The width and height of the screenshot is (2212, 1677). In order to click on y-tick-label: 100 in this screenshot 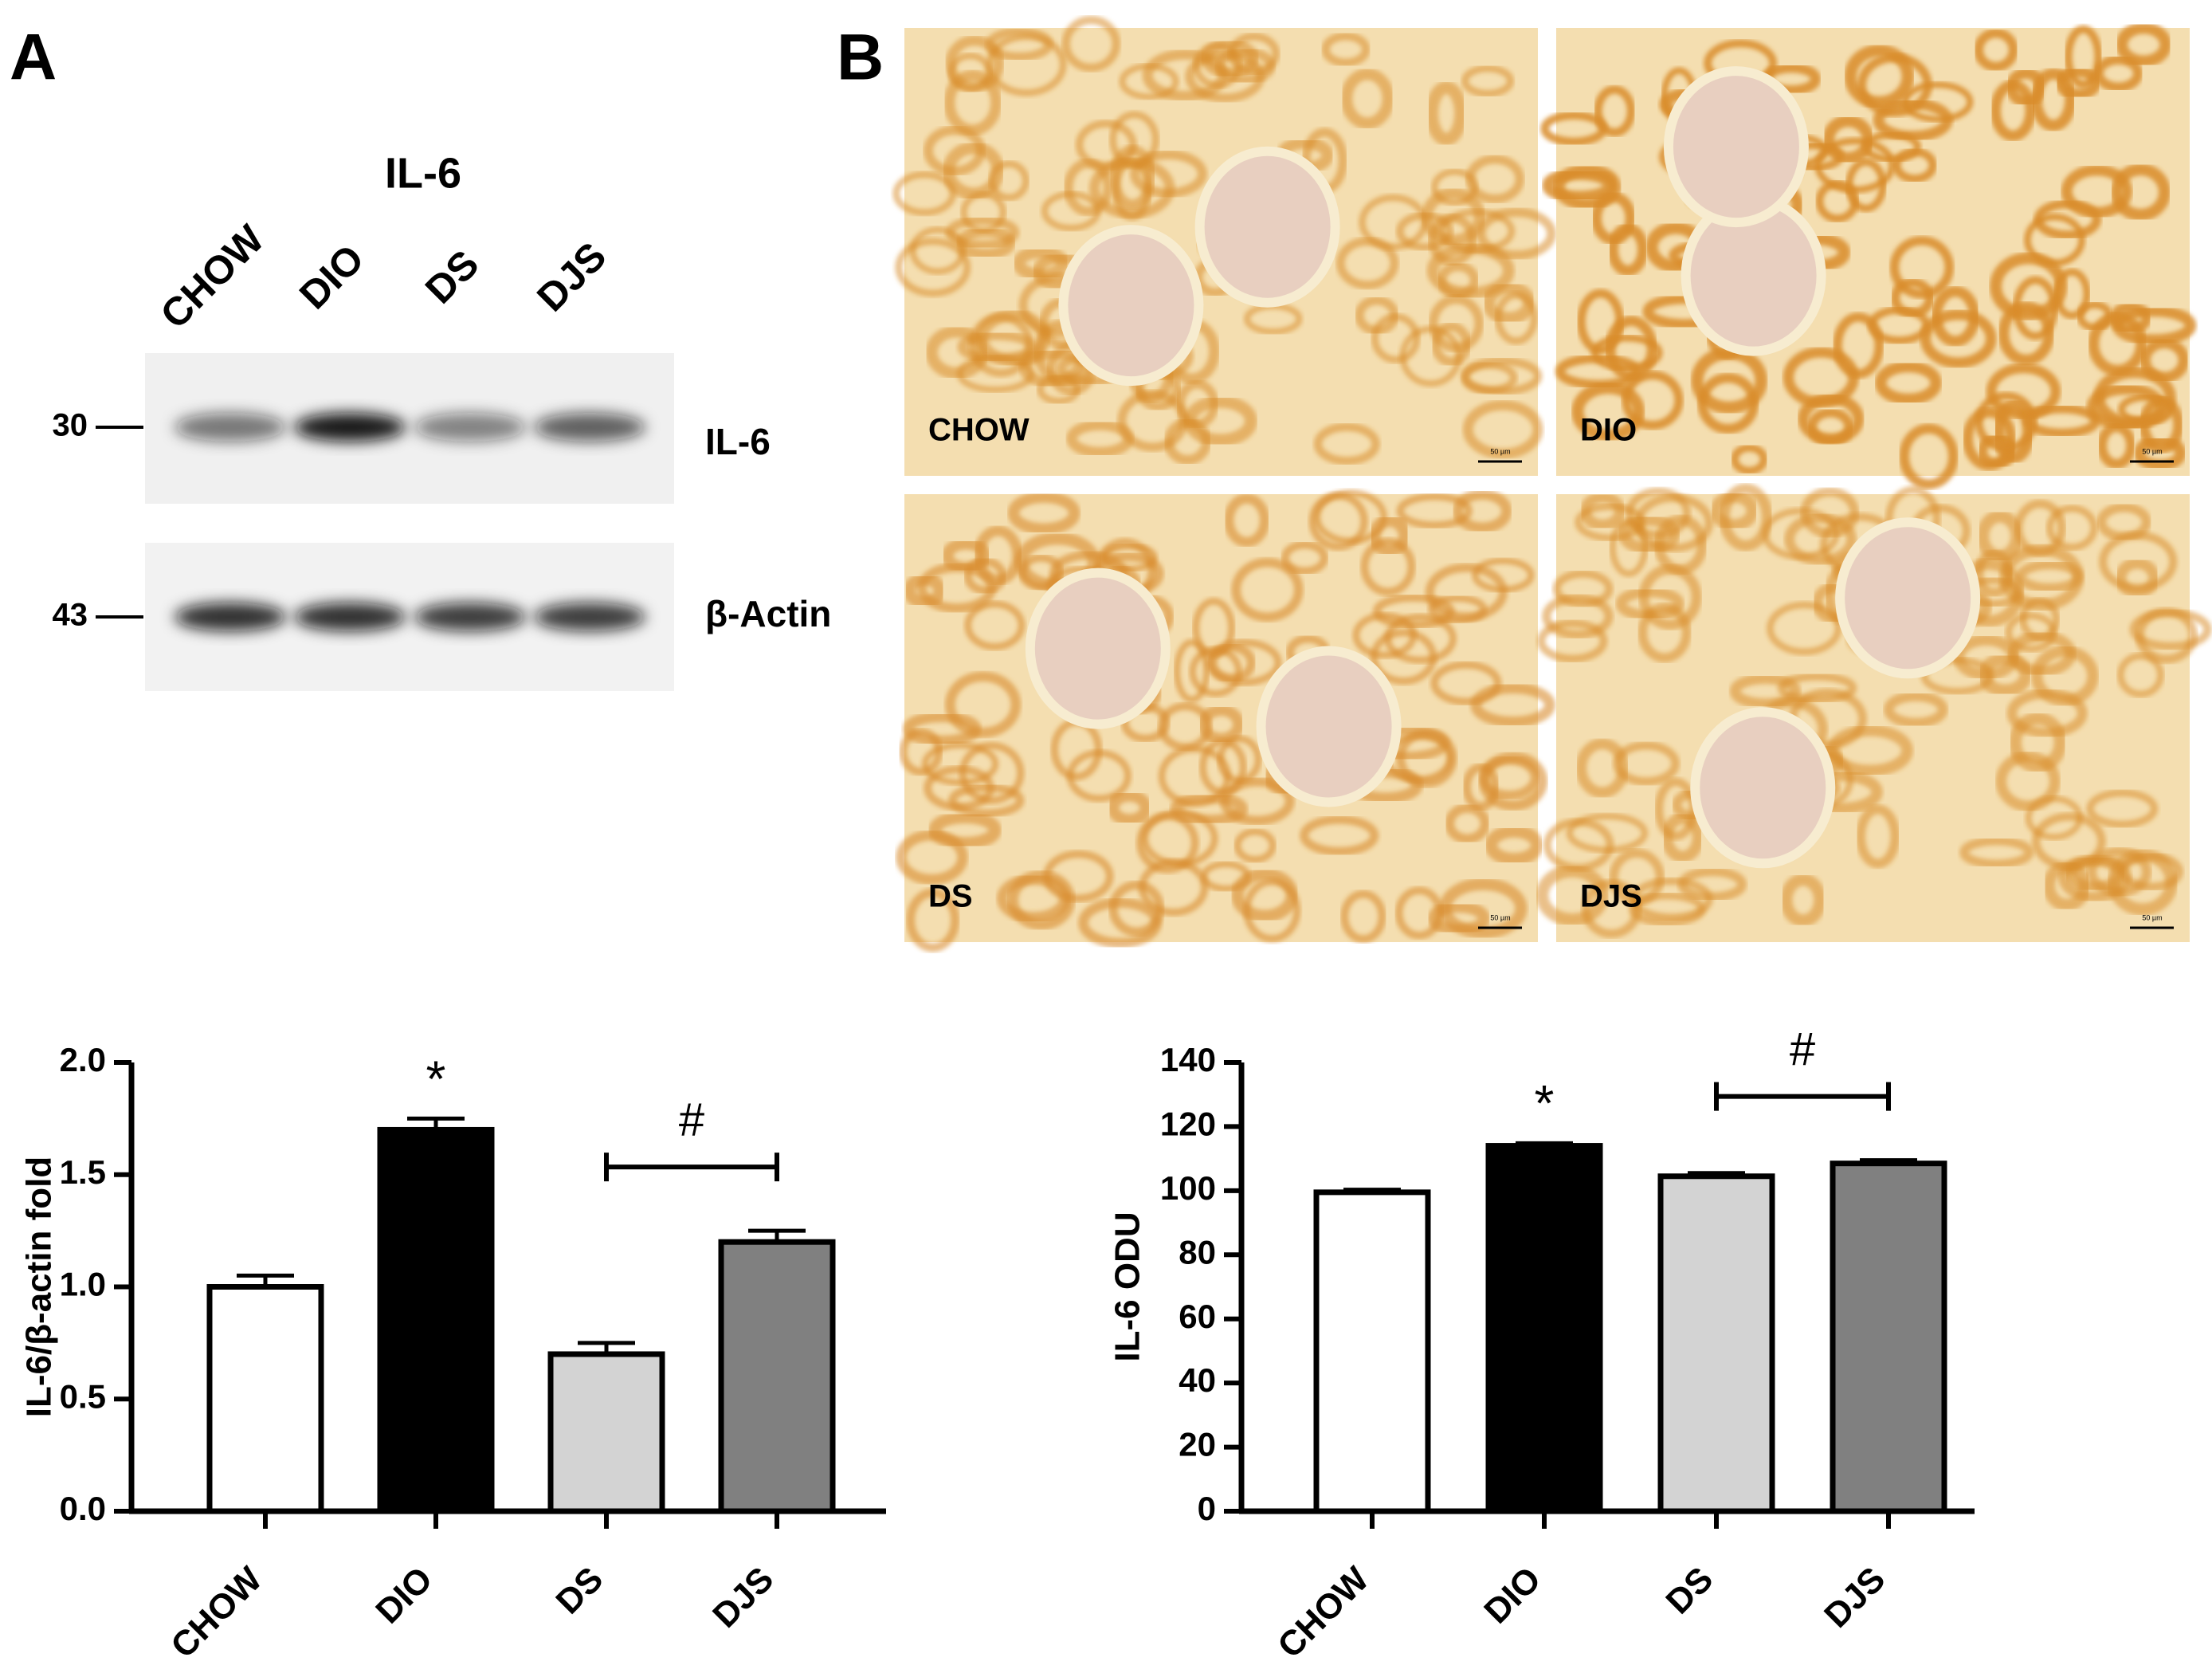, I will do `click(1188, 1188)`.